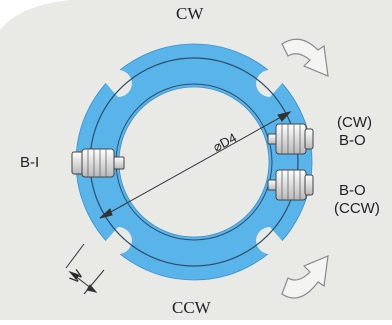  What do you see at coordinates (290, 185) in the screenshot?
I see `sensor-bo-ccw` at bounding box center [290, 185].